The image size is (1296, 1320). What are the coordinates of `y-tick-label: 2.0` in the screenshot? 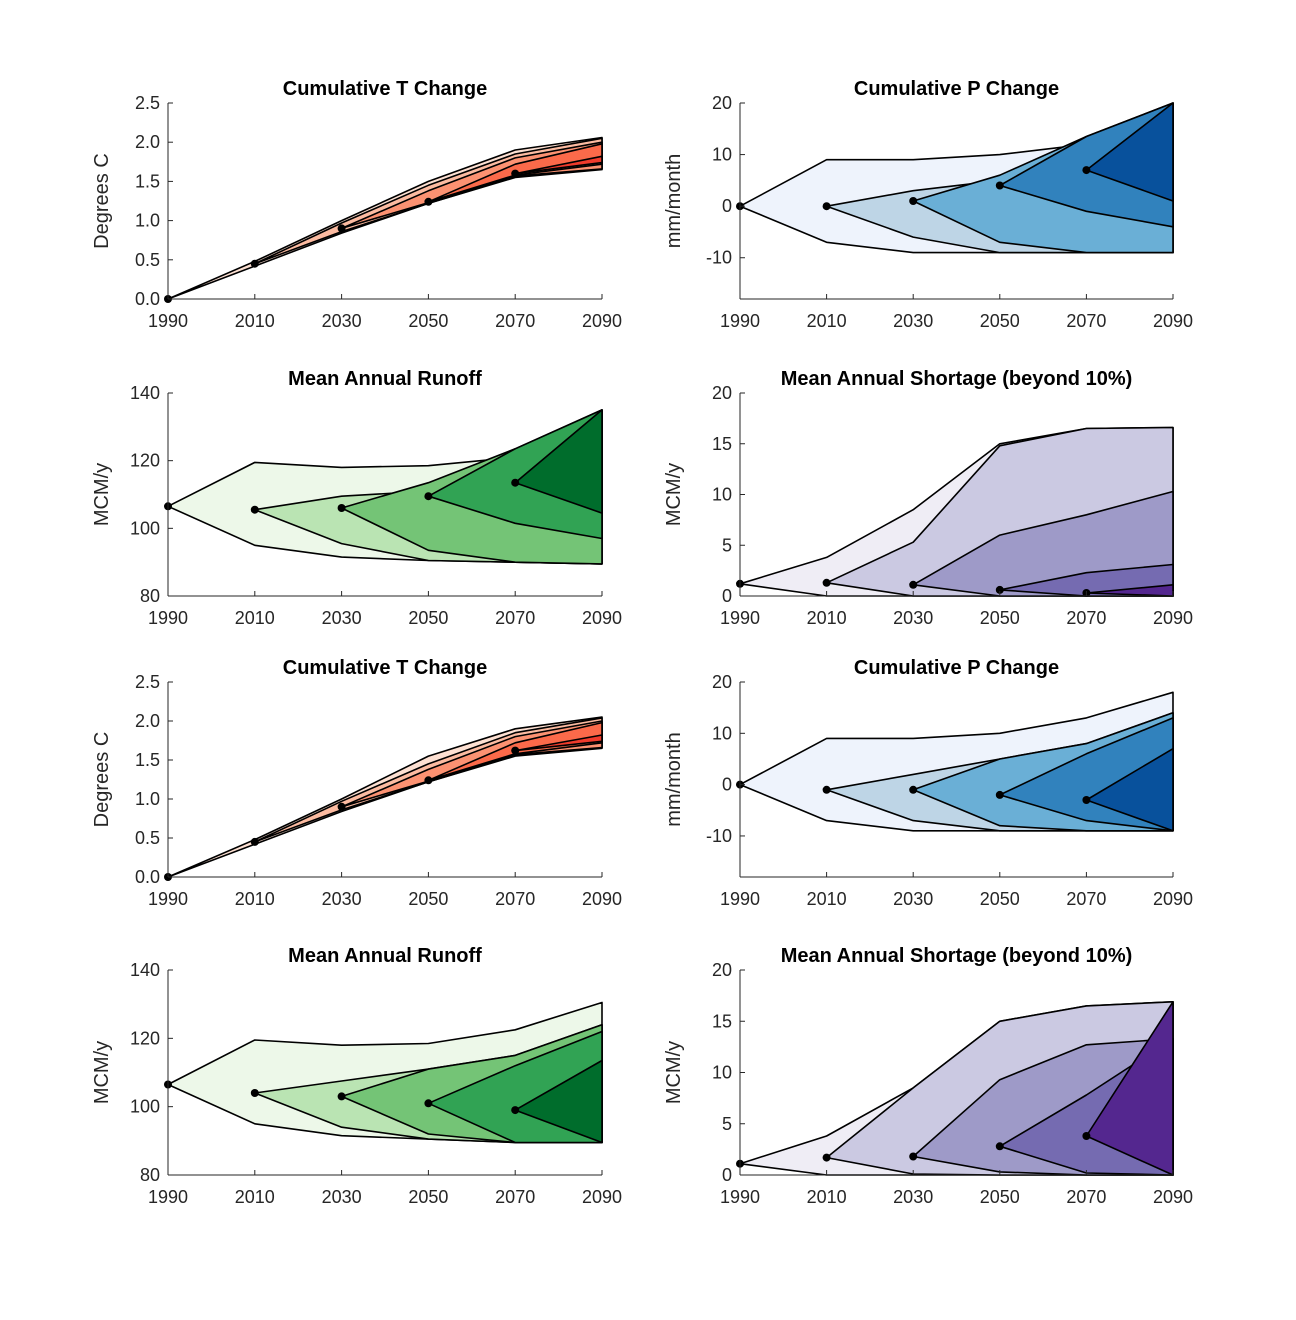 It's located at (147, 142).